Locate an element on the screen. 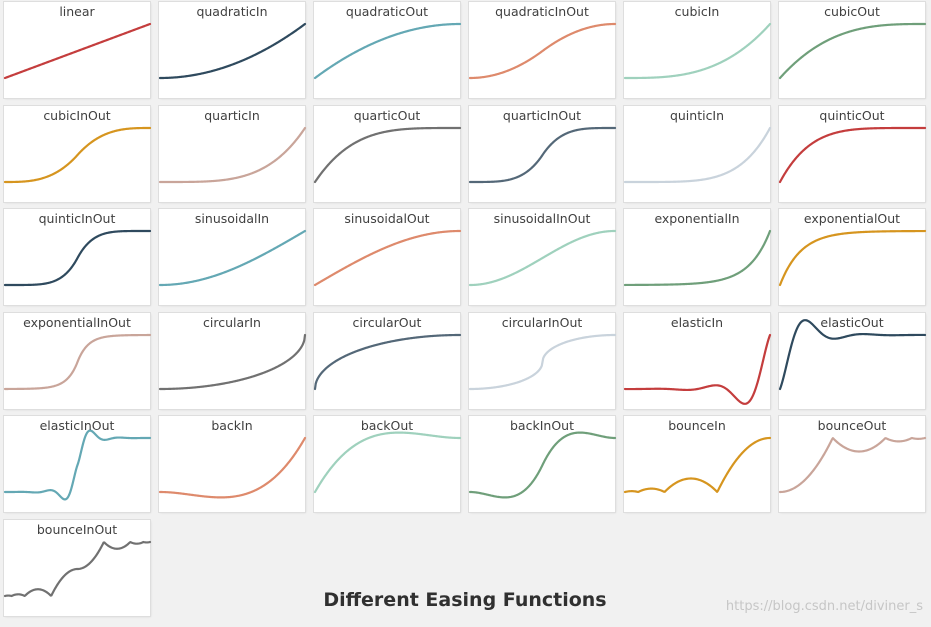  series-line-quarticInOut is located at coordinates (542, 155).